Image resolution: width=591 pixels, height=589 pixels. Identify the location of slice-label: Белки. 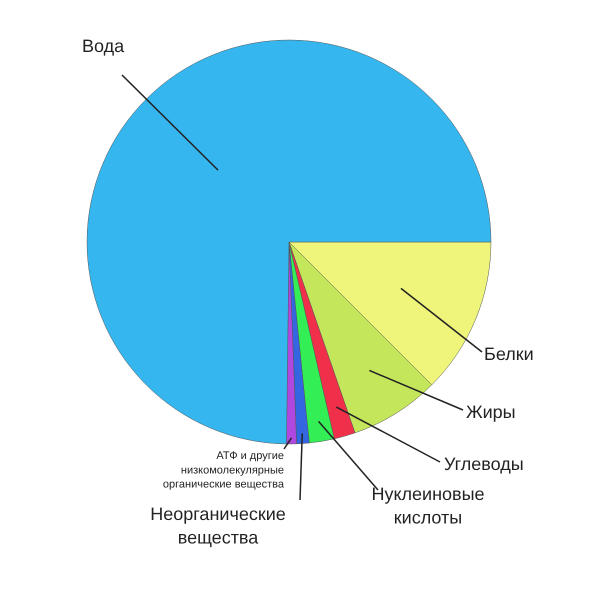
(509, 354).